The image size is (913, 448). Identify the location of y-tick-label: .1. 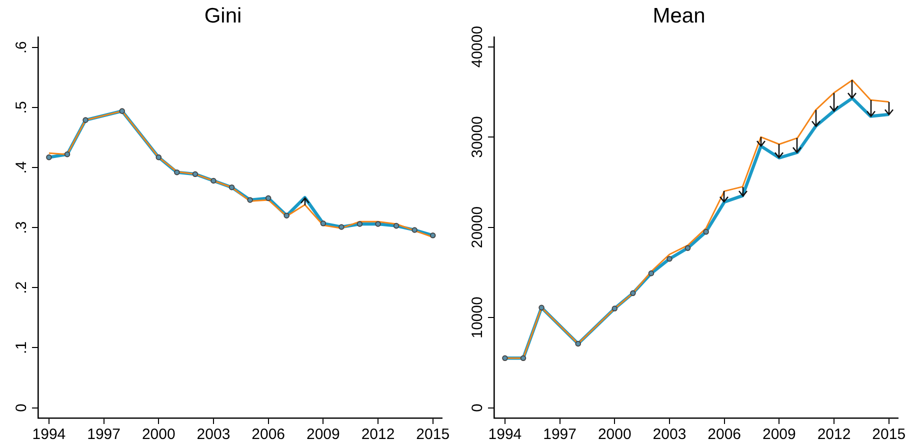
(21, 347).